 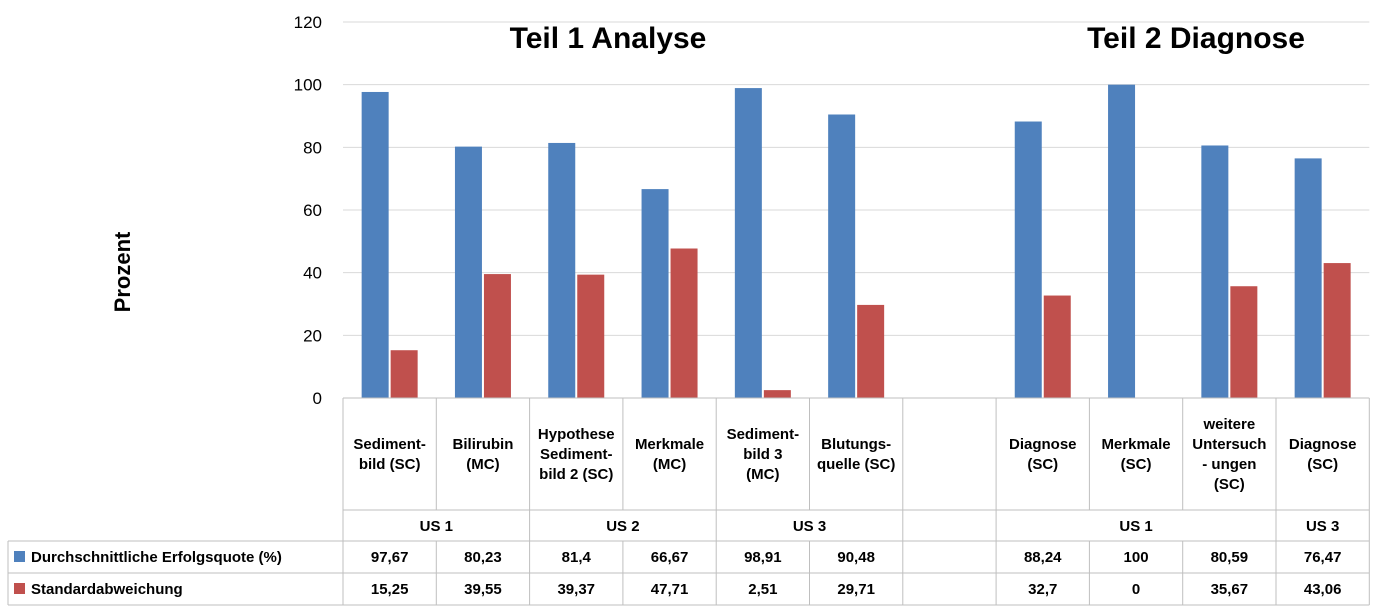 What do you see at coordinates (1230, 557) in the screenshot?
I see `data-cell: 80,59` at bounding box center [1230, 557].